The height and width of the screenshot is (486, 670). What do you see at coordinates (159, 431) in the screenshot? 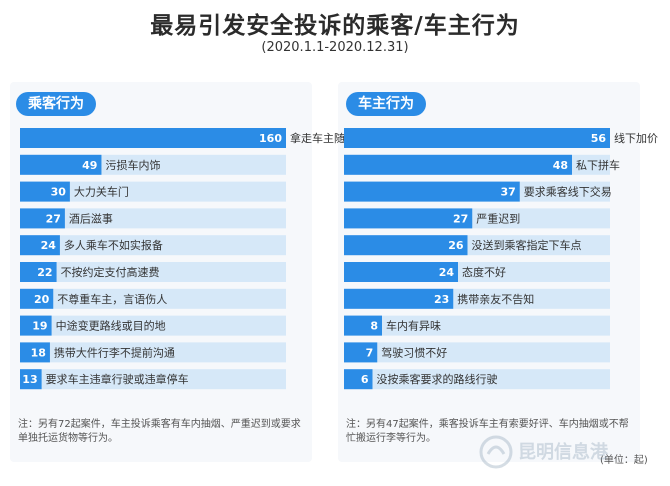
I see `passenger-note: 注：另有72起案件，车主投诉乘客有车内抽烟、严重迟到或要求单独托运货物等行为。` at bounding box center [159, 431].